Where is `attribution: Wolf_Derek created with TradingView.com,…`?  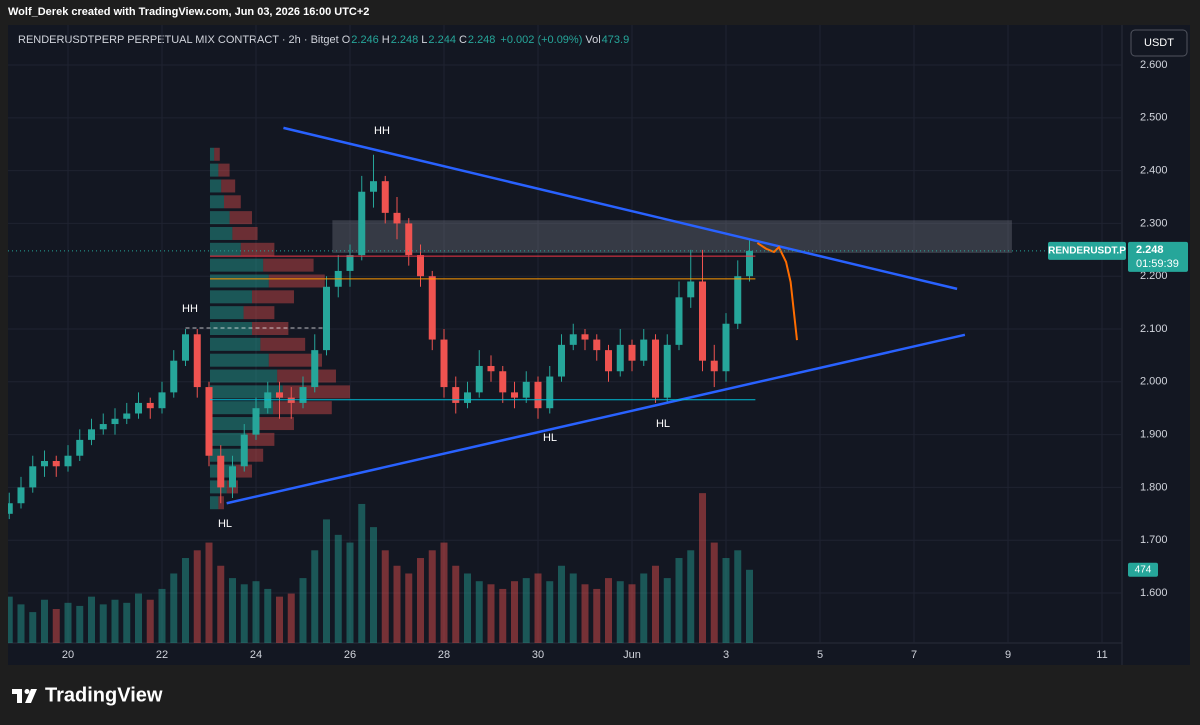 attribution: Wolf_Derek created with TradingView.com,… is located at coordinates (188, 12).